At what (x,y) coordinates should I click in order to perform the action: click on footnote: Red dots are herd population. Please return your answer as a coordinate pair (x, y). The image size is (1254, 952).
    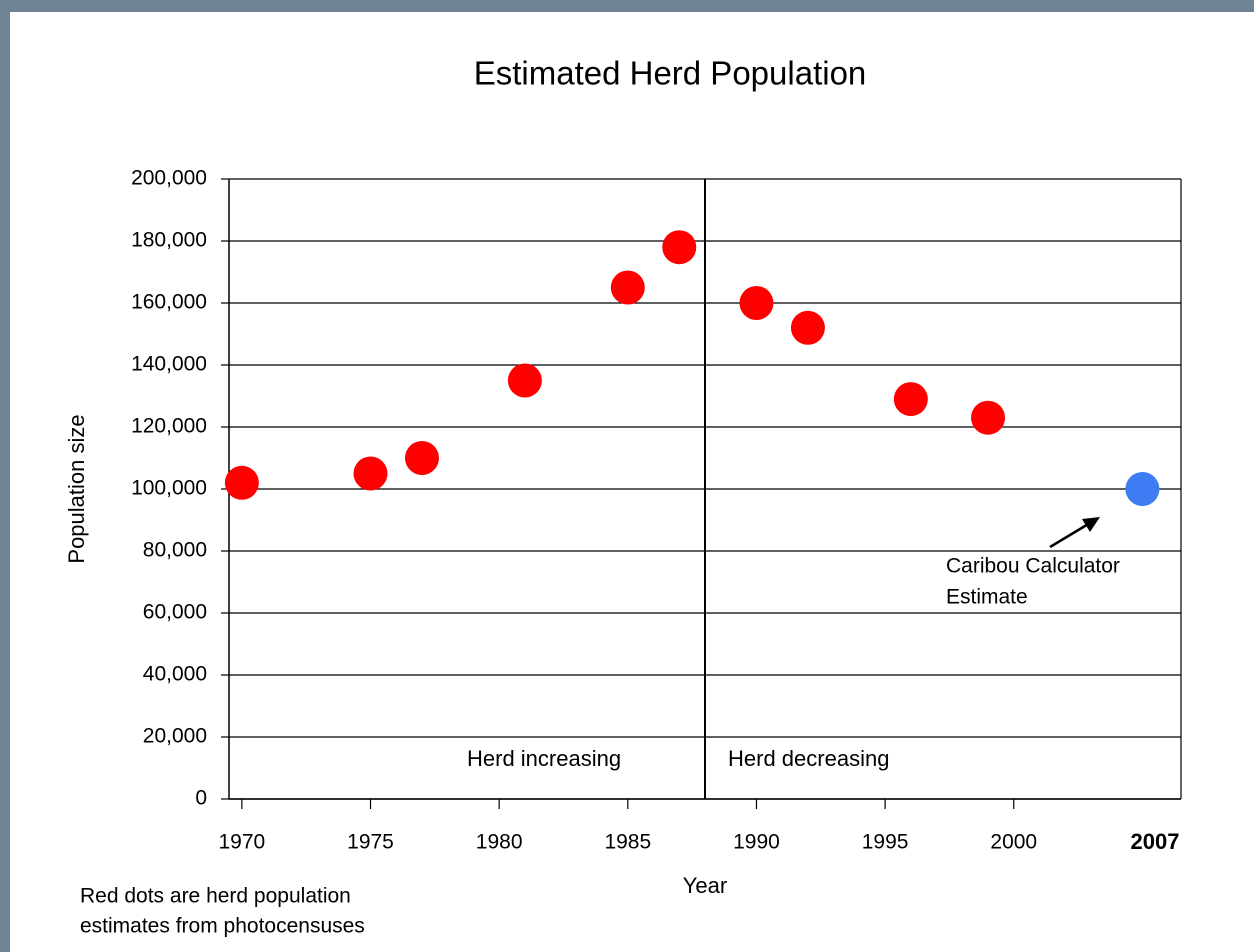
    Looking at the image, I should click on (215, 896).